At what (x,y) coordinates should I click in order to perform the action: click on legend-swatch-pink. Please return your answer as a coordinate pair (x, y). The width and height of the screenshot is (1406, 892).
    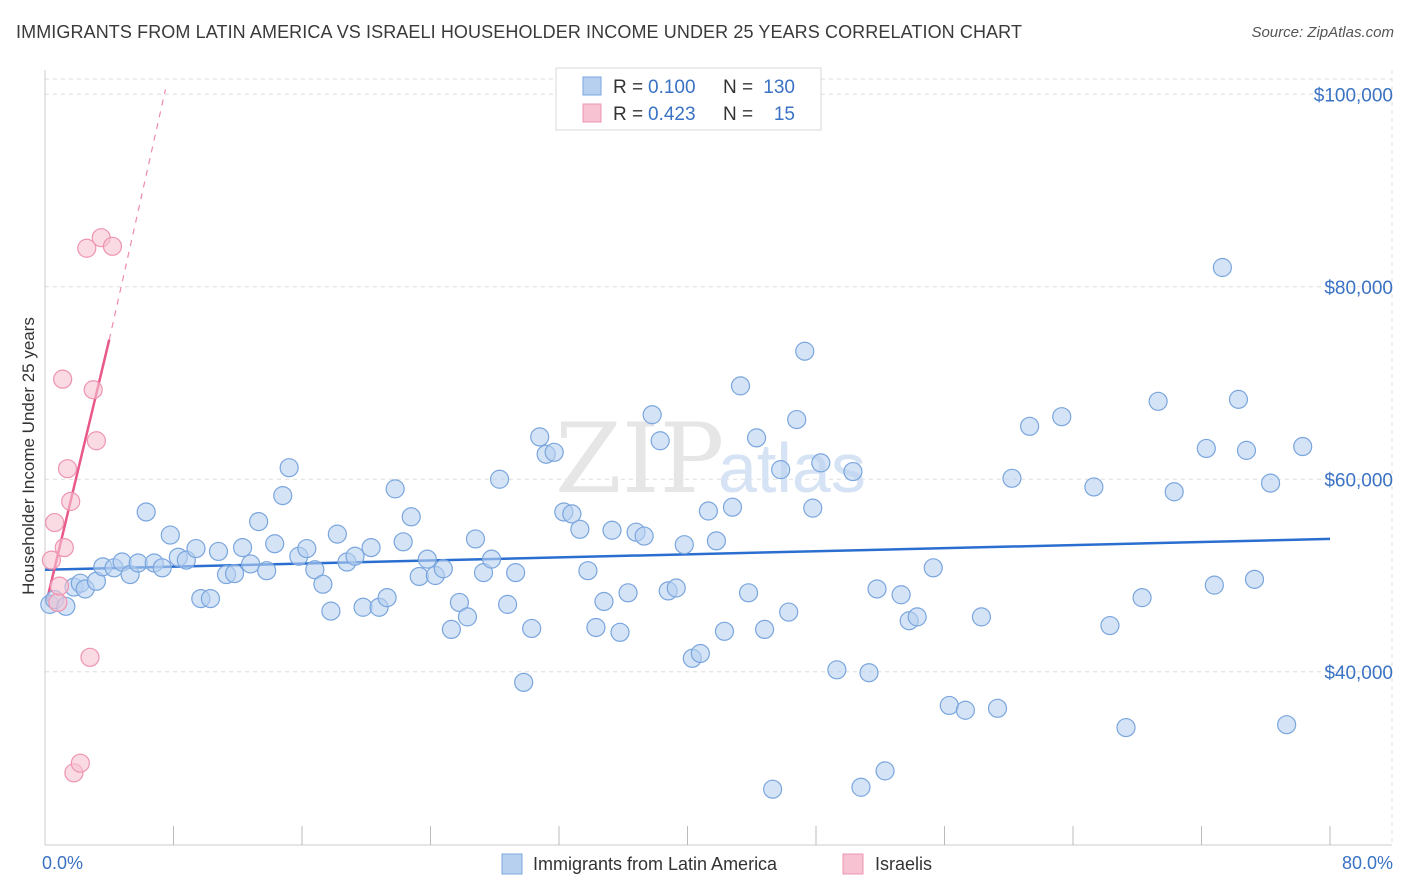
    Looking at the image, I should click on (592, 113).